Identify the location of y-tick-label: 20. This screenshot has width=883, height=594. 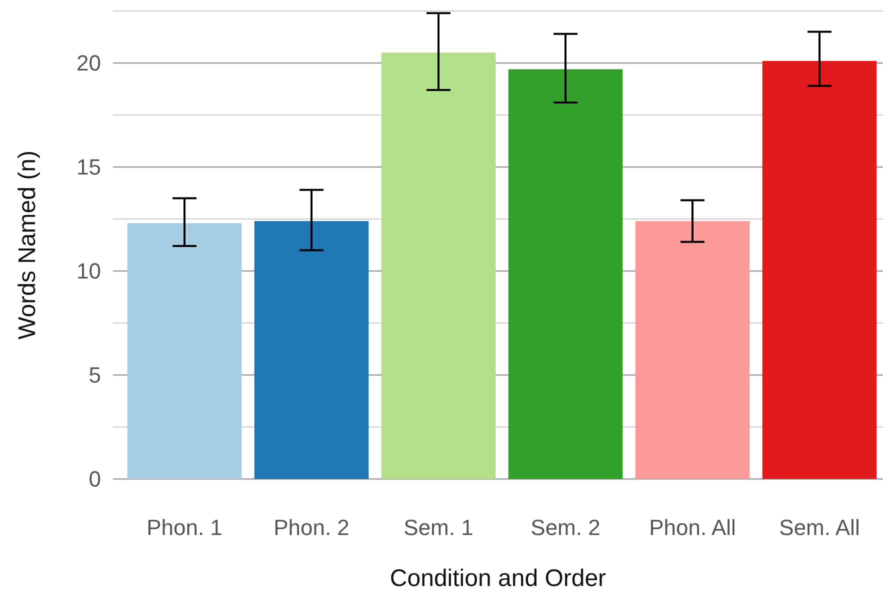
(88, 63).